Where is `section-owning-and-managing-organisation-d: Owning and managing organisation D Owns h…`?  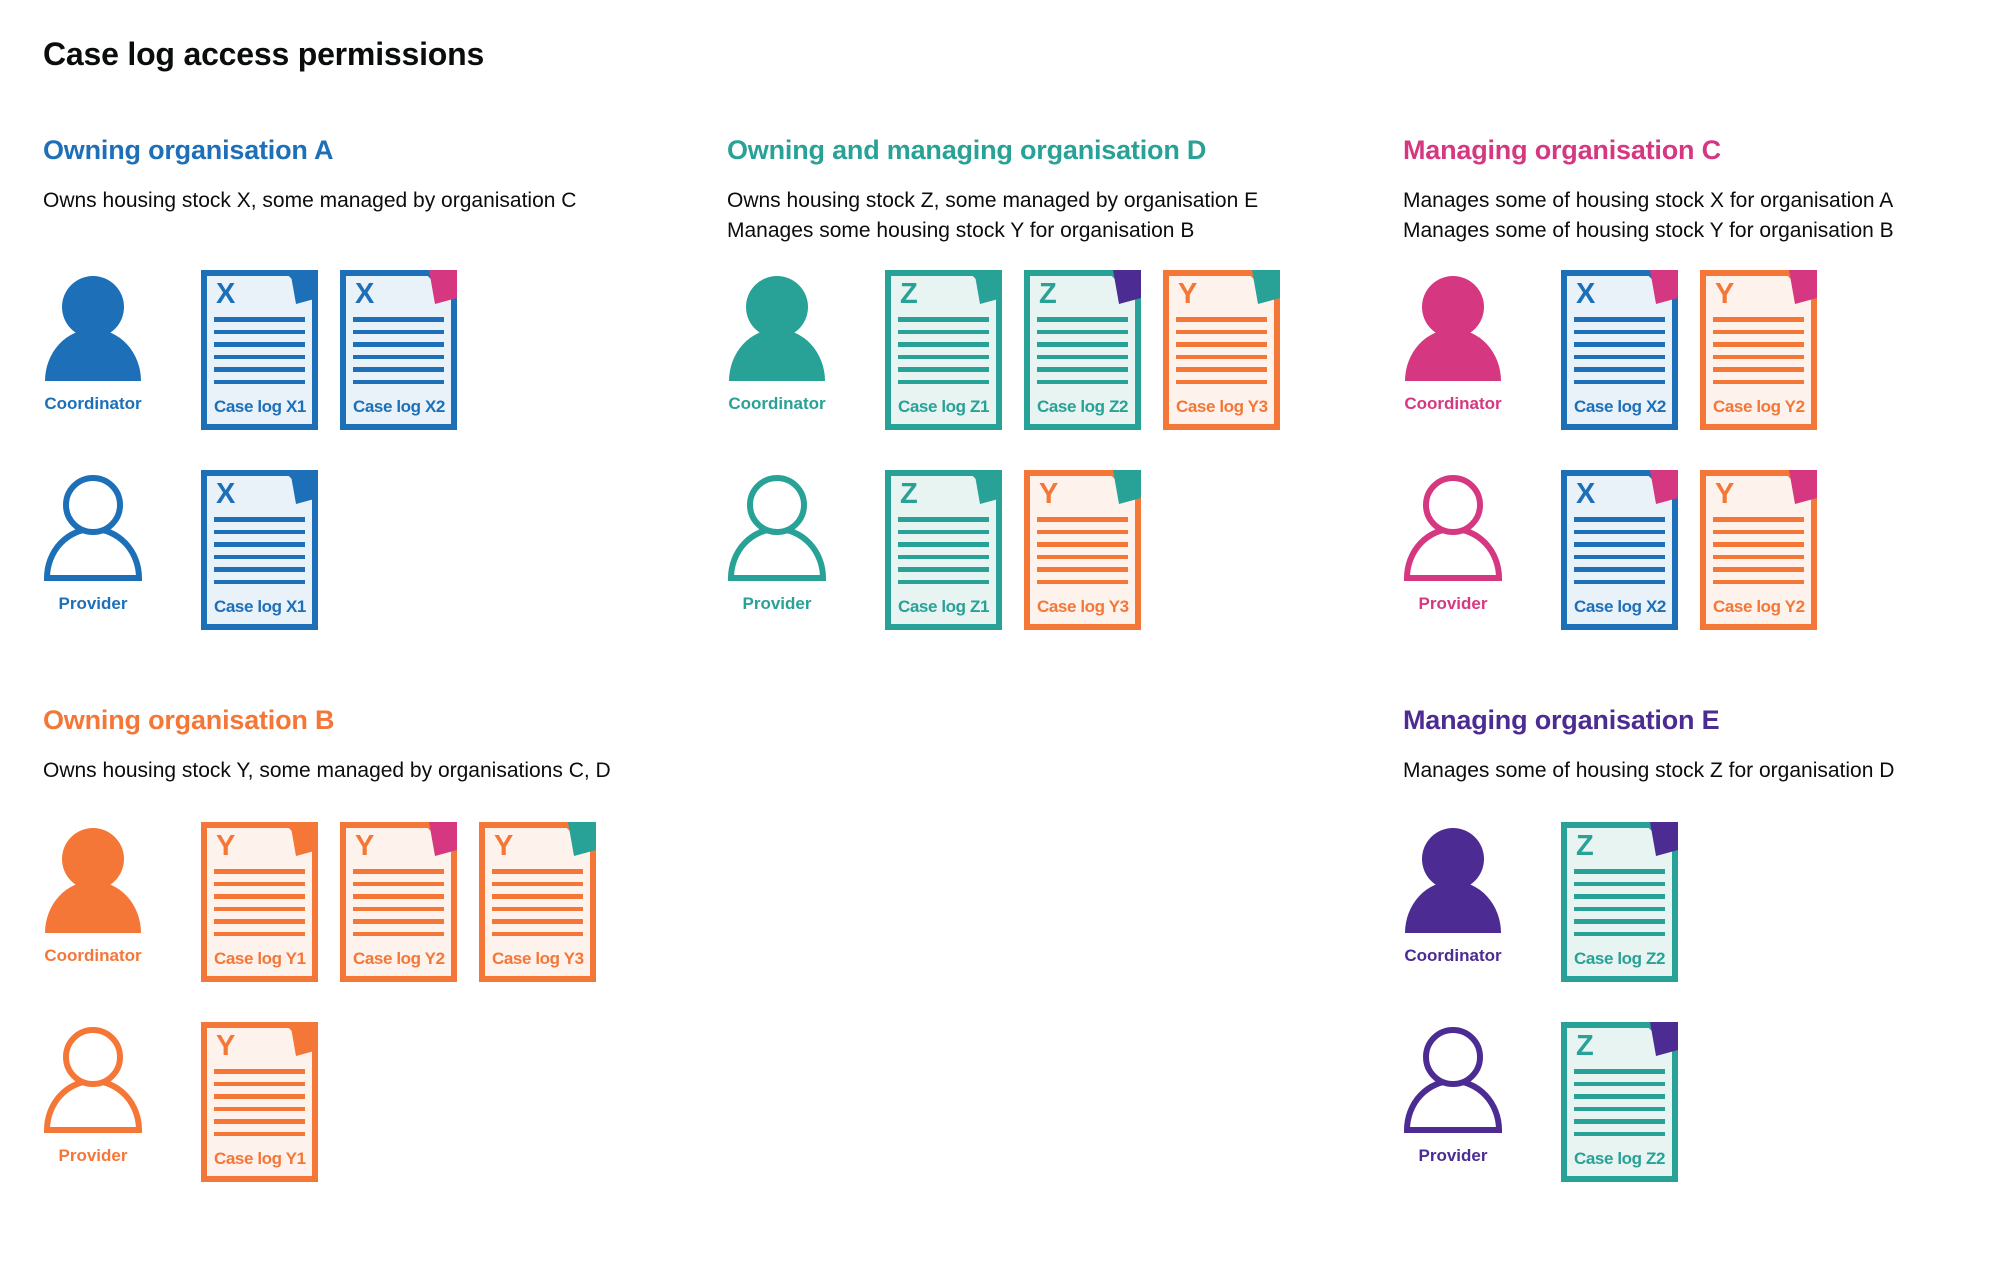 section-owning-and-managing-organisation-d: Owning and managing organisation D Owns h… is located at coordinates (992, 190).